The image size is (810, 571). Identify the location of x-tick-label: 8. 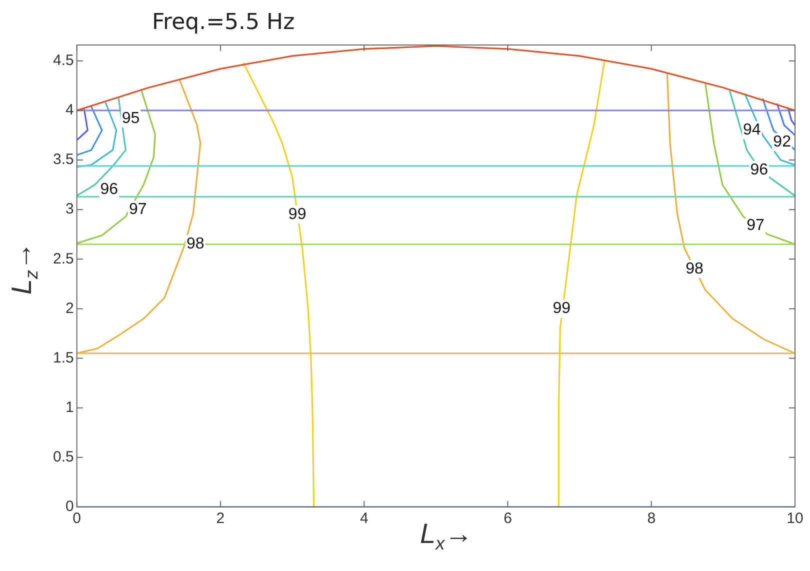
(651, 519).